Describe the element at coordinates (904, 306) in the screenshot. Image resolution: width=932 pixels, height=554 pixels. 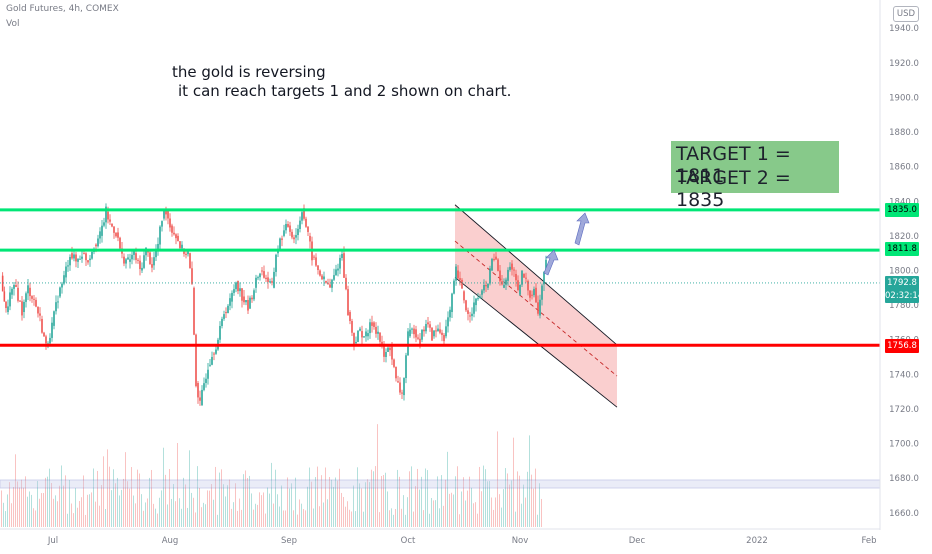
I see `y-tick-label: 1780.0` at that location.